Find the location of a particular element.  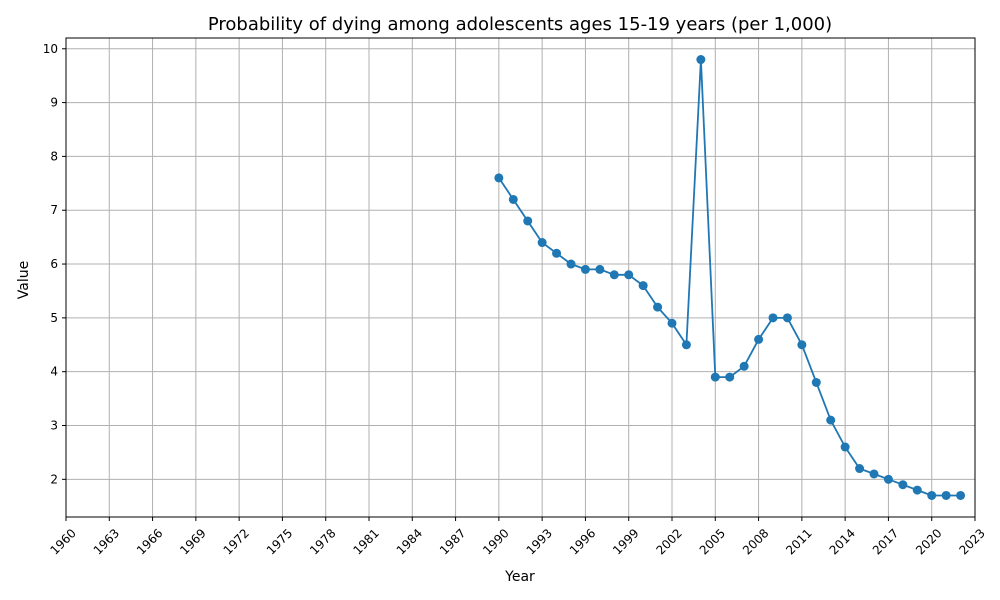

y-tick-label: 4 is located at coordinates (54, 372).